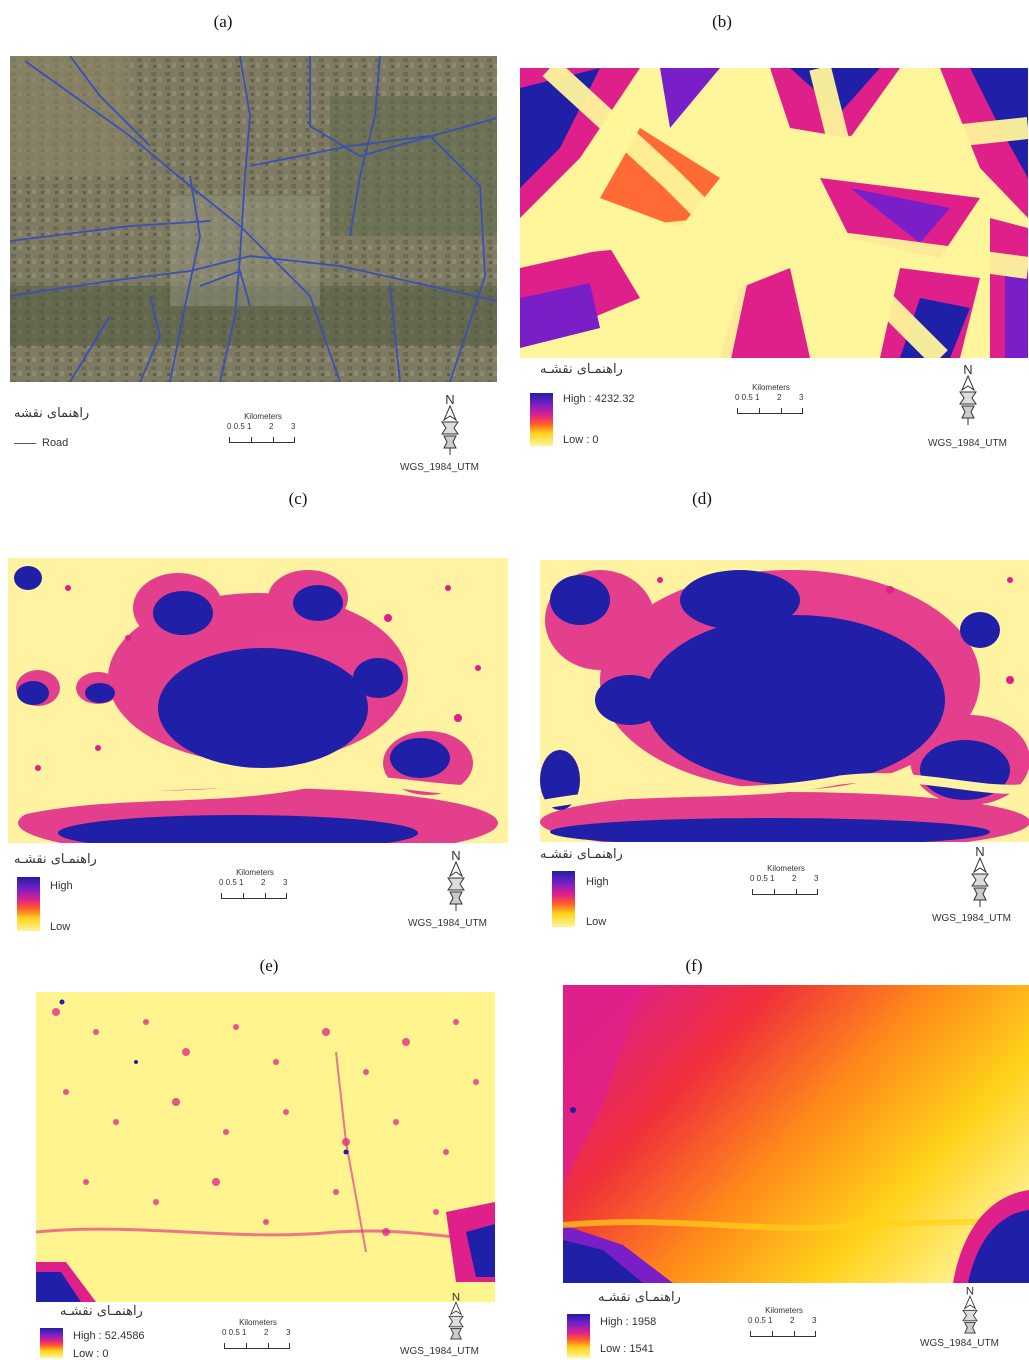 The image size is (1029, 1360). I want to click on panel-c-low-label: Low, so click(60, 927).